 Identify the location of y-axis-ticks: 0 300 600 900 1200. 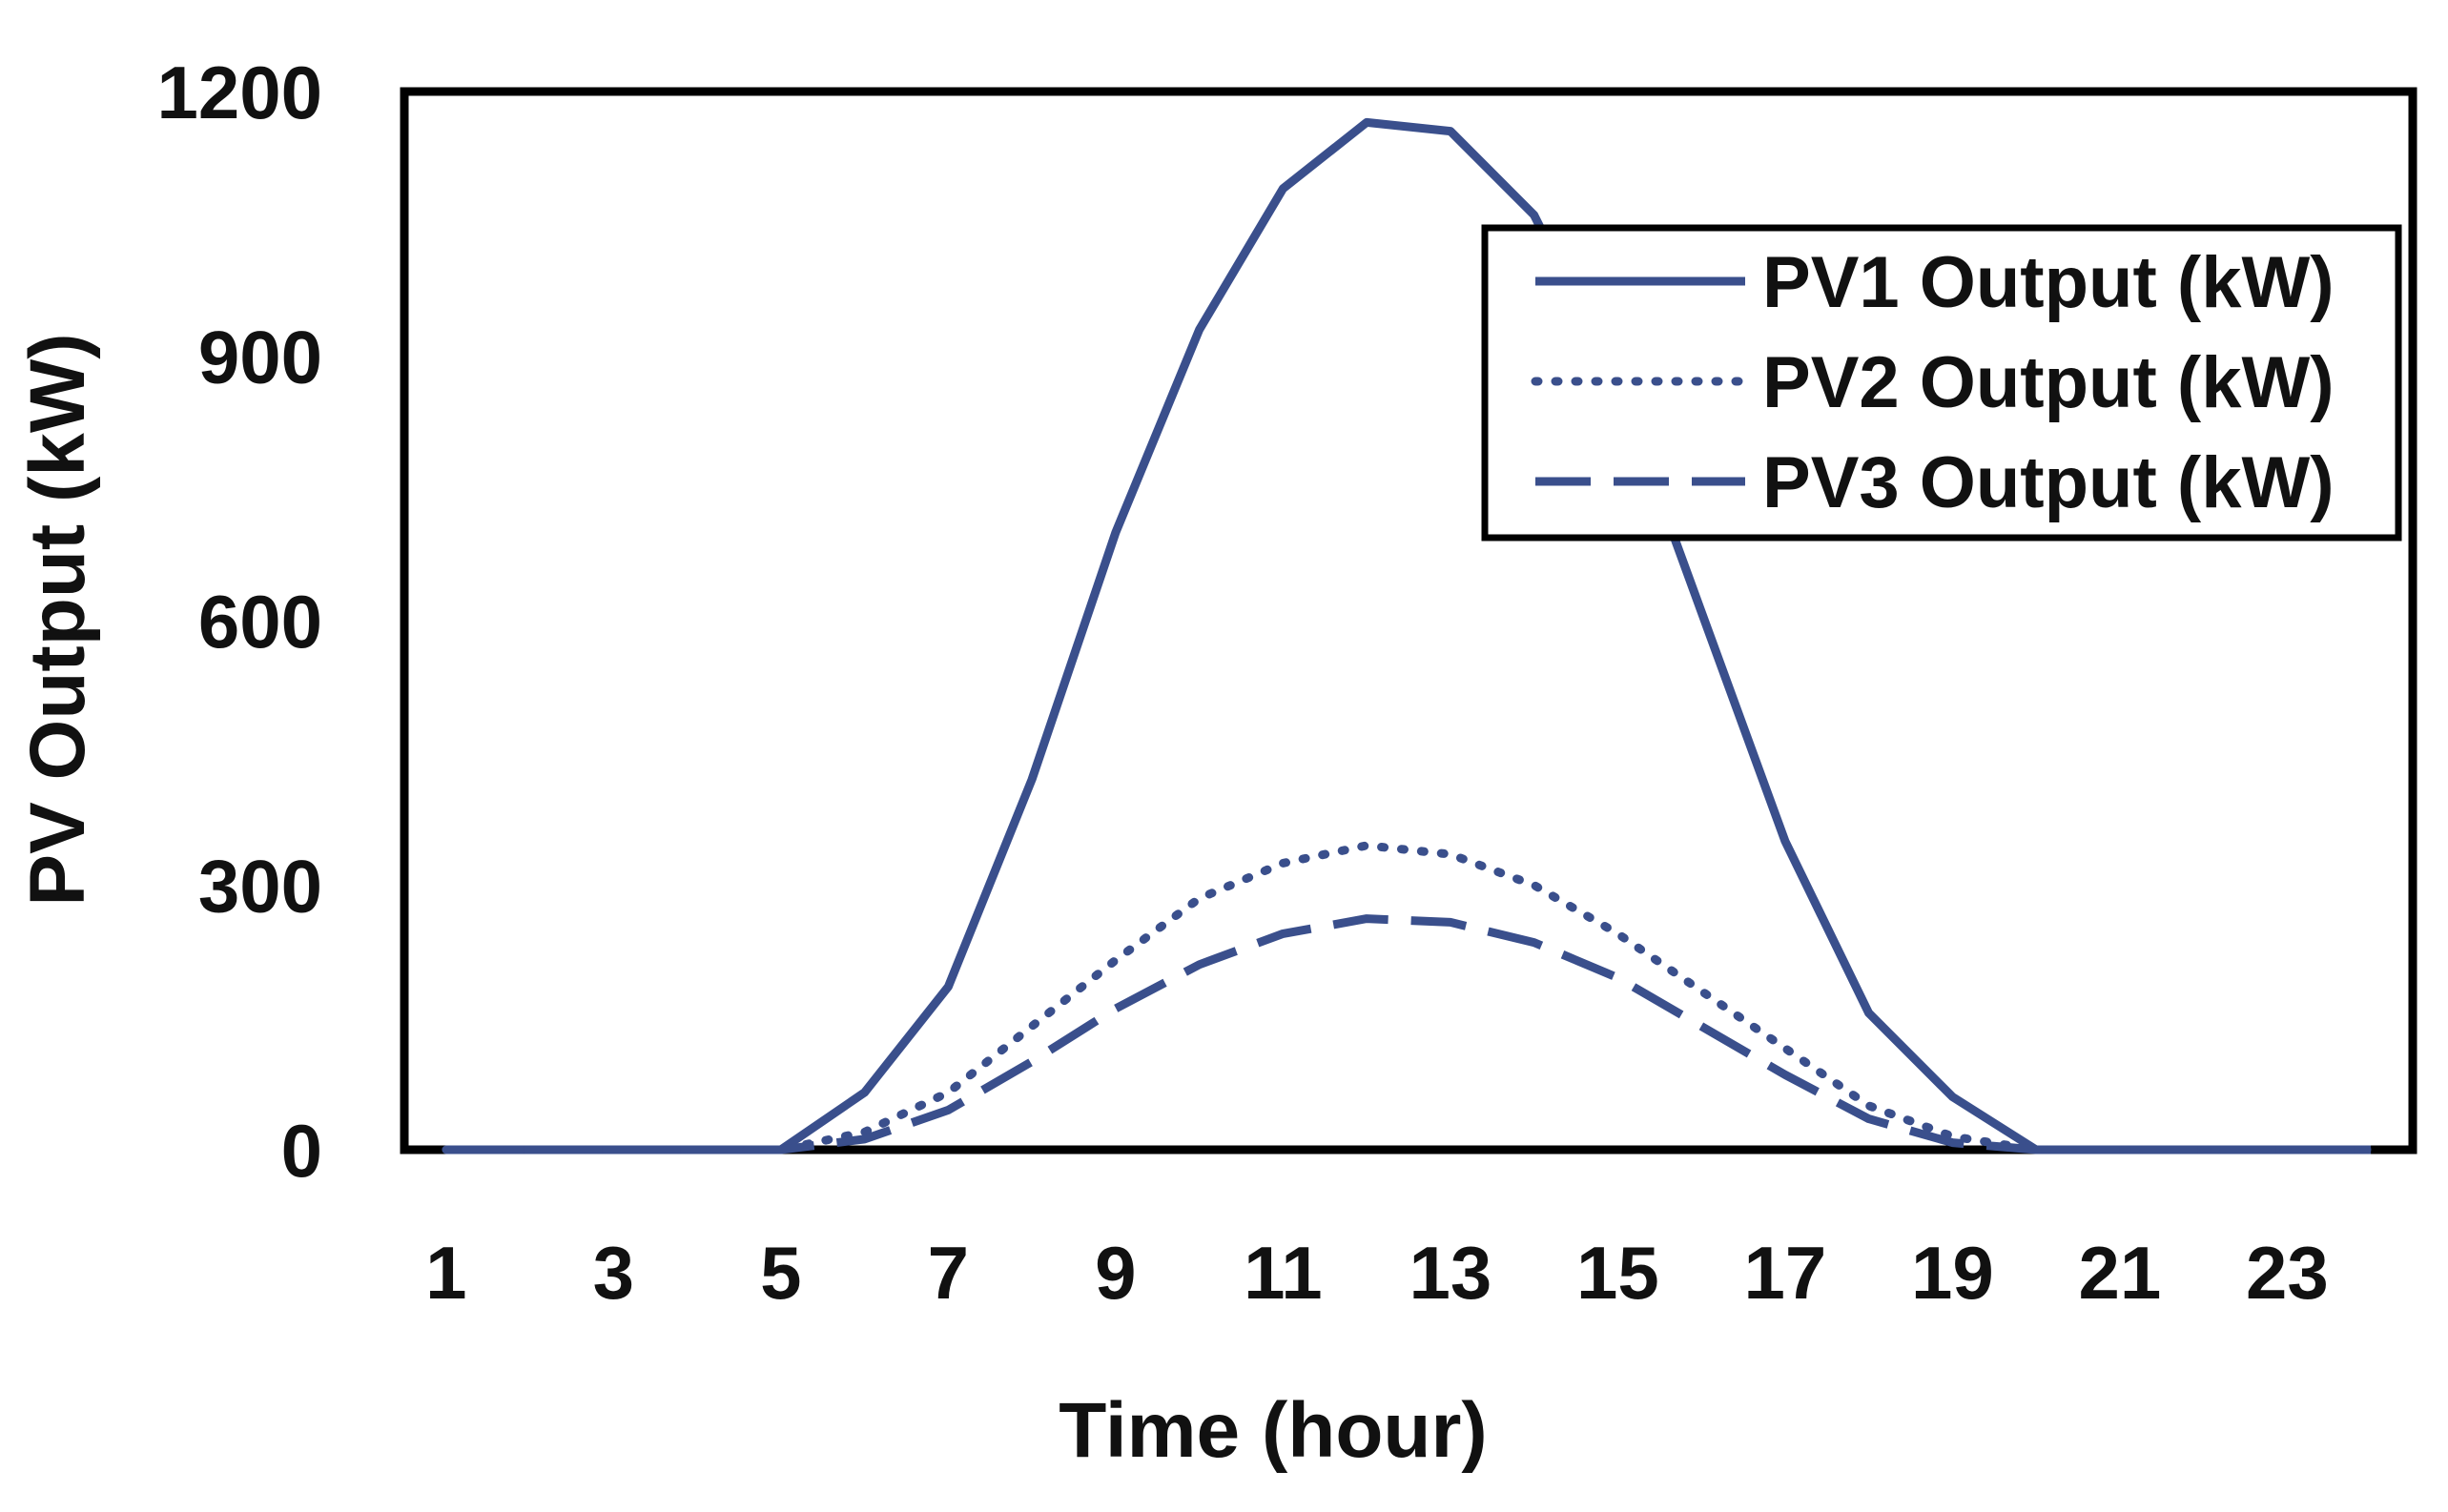
(239, 622).